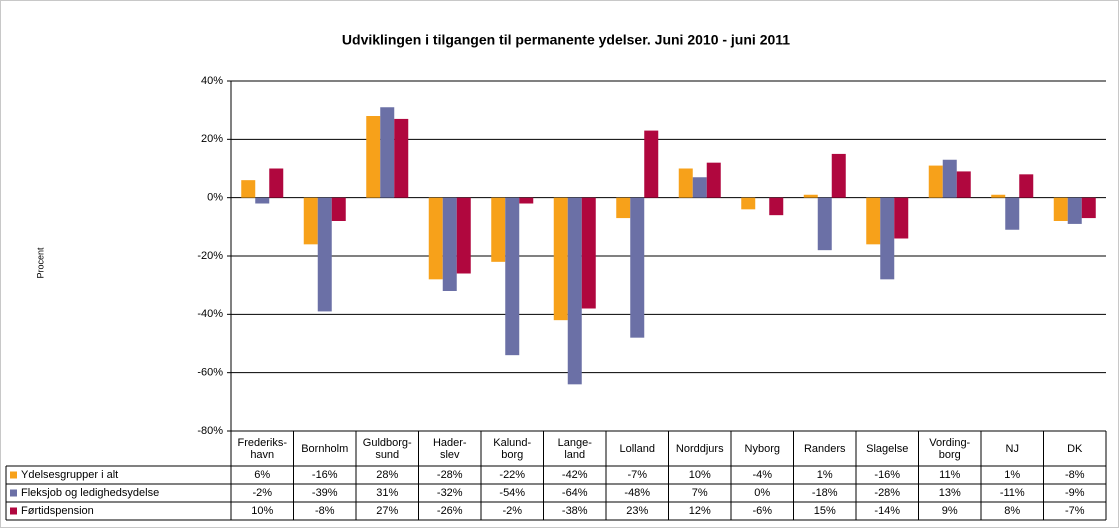  Describe the element at coordinates (762, 511) in the screenshot. I see `data-label: -6%` at that location.